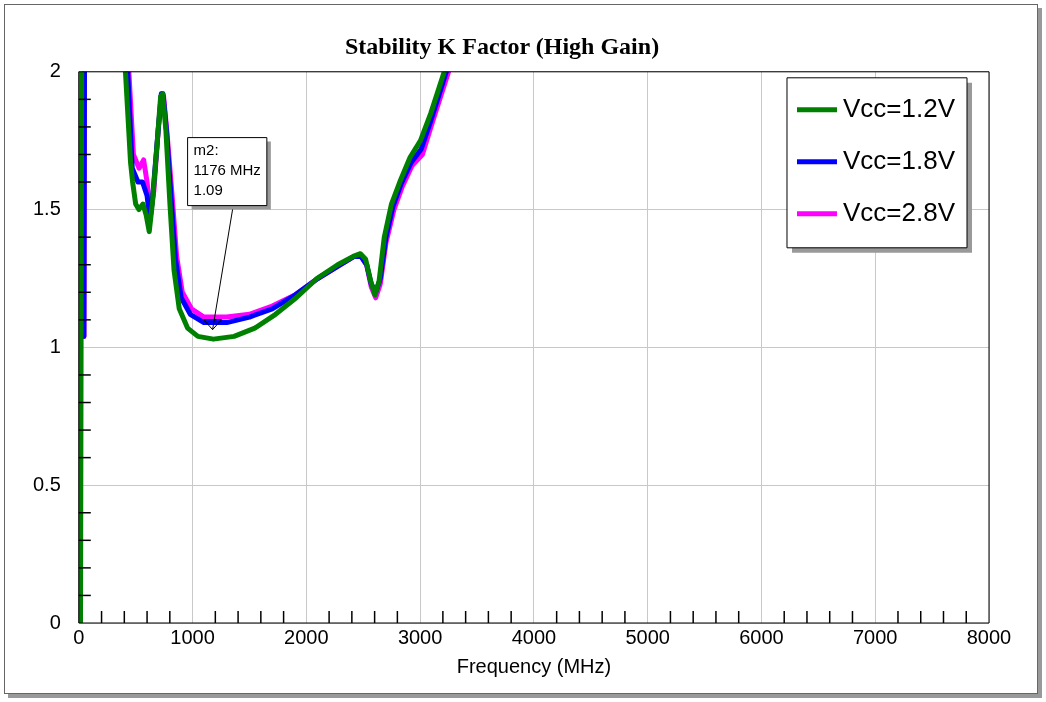  What do you see at coordinates (55, 70) in the screenshot?
I see `y-tick-label: 2` at bounding box center [55, 70].